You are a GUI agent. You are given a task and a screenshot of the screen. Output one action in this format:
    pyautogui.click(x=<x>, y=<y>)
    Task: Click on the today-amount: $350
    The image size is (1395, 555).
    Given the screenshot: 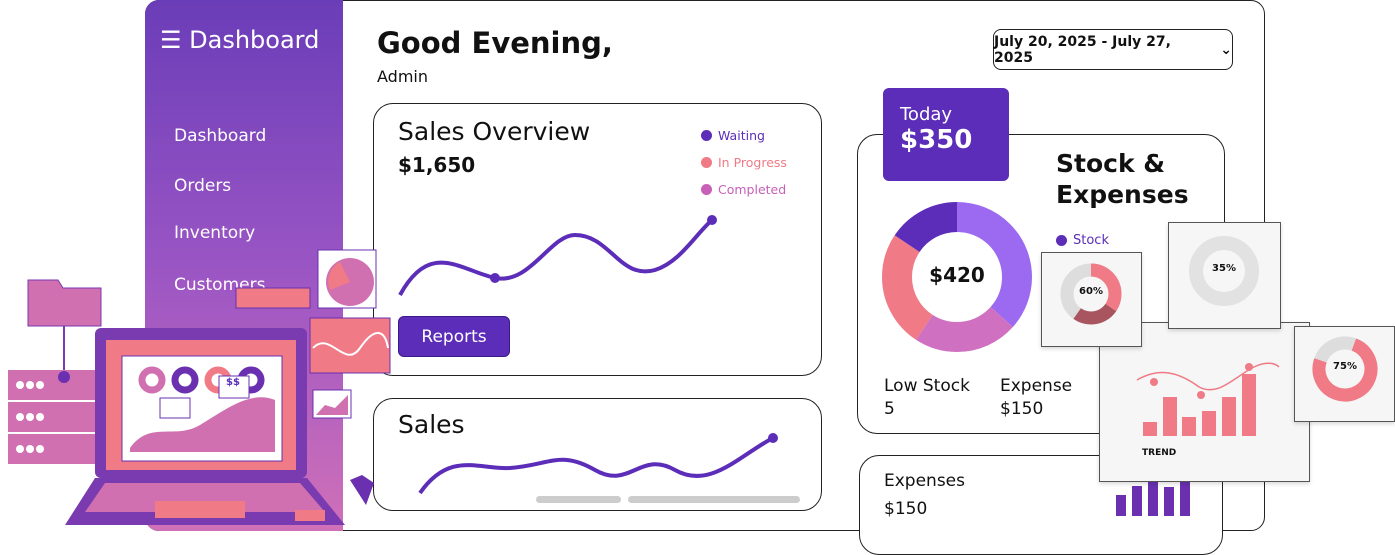 What is the action you would take?
    pyautogui.click(x=936, y=140)
    